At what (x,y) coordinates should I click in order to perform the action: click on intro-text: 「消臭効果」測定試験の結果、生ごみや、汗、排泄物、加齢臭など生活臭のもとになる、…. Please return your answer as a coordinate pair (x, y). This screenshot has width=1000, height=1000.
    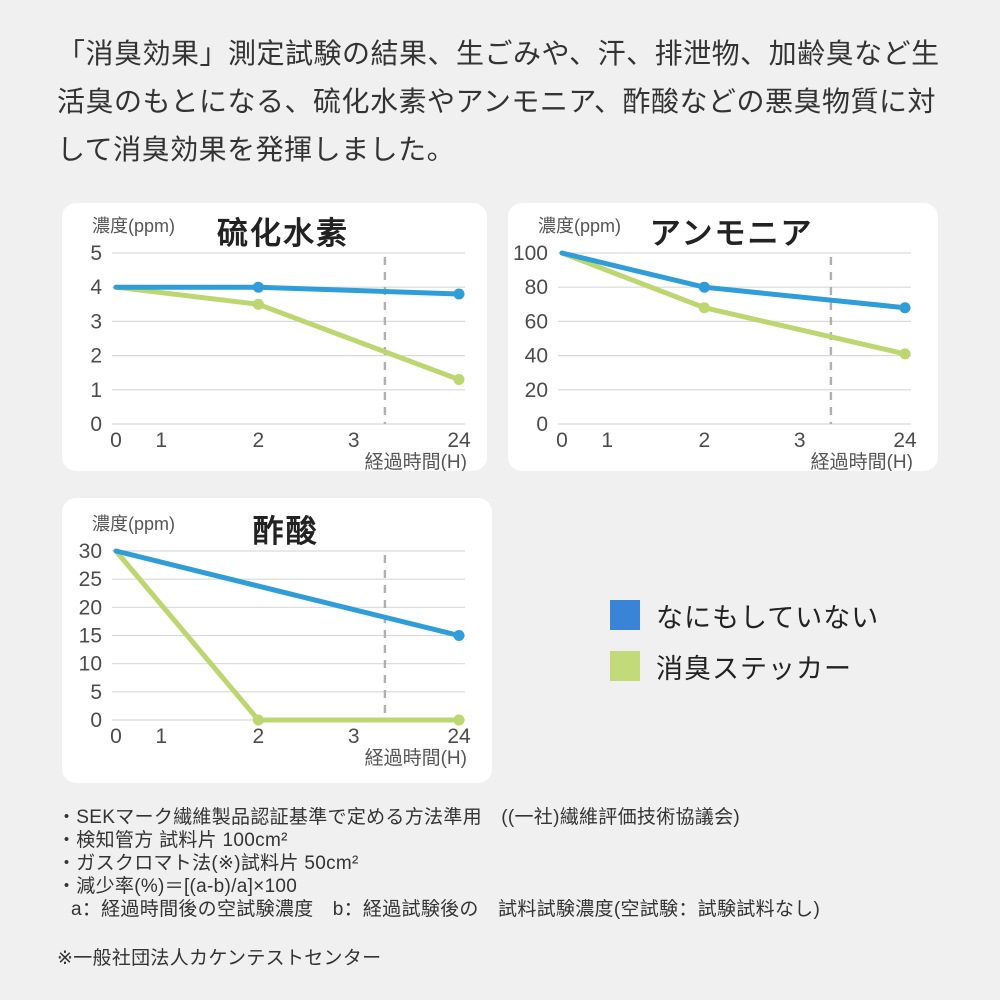
    Looking at the image, I should click on (498, 101).